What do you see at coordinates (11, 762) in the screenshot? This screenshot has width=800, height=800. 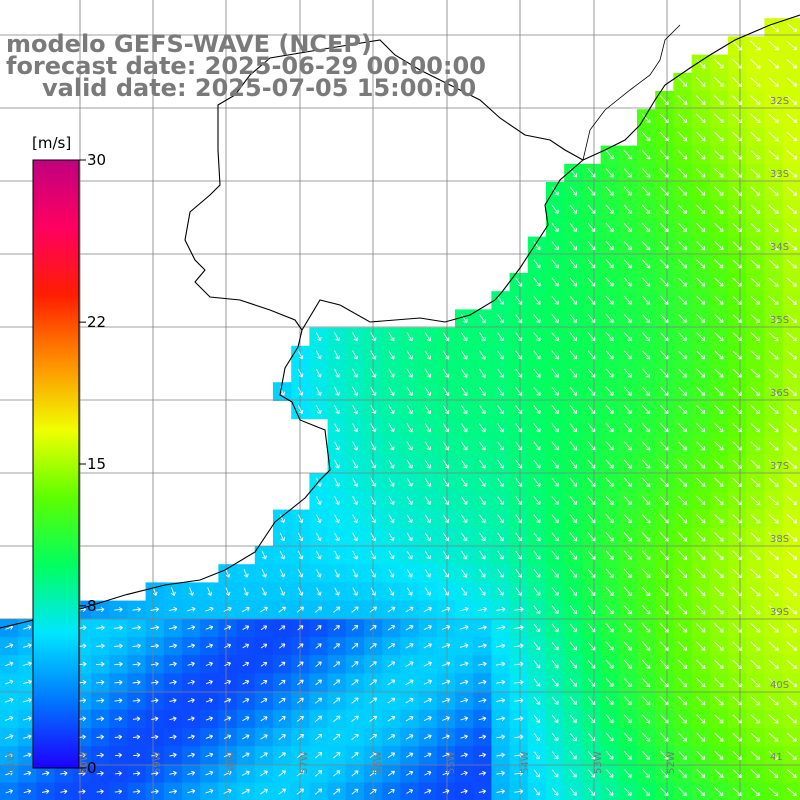 I see `longitude-label: 61W` at bounding box center [11, 762].